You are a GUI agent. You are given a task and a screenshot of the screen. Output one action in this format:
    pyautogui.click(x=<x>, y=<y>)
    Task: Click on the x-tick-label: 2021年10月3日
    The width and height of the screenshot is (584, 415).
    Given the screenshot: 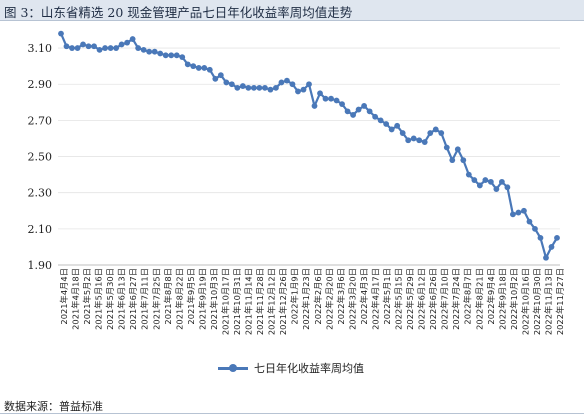 What is the action you would take?
    pyautogui.click(x=214, y=299)
    